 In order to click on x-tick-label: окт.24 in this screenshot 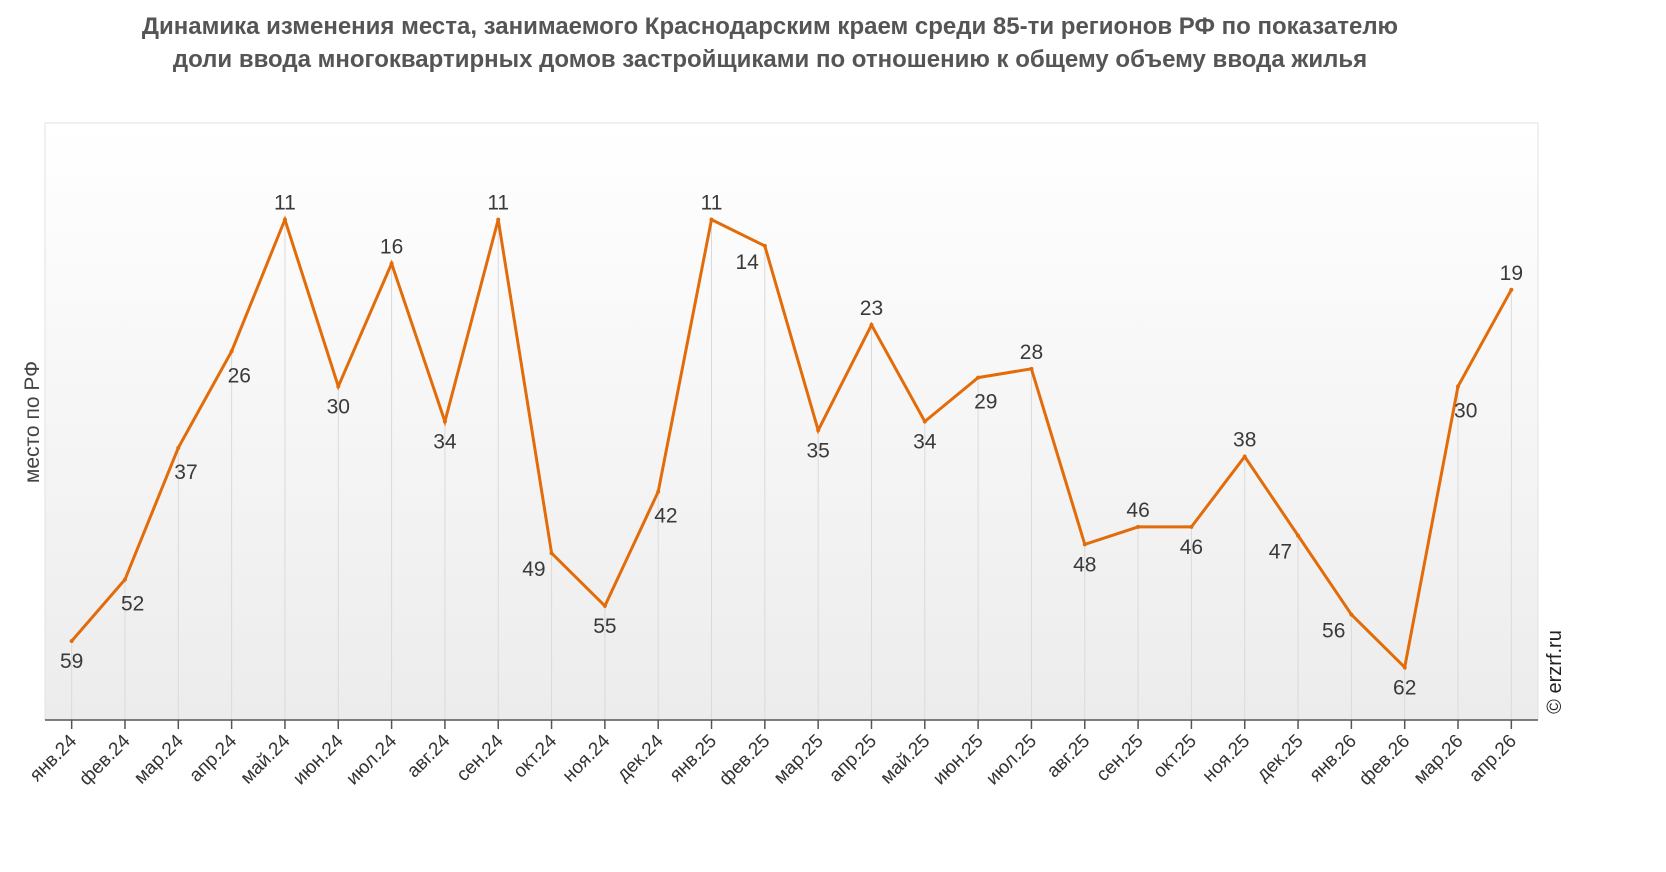, I will do `click(535, 756)`.